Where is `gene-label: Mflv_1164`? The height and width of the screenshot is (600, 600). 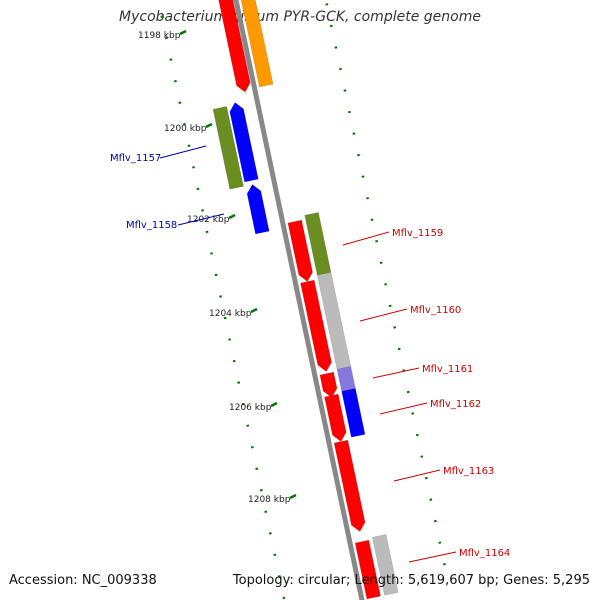
gene-label: Mflv_1164 is located at coordinates (484, 553).